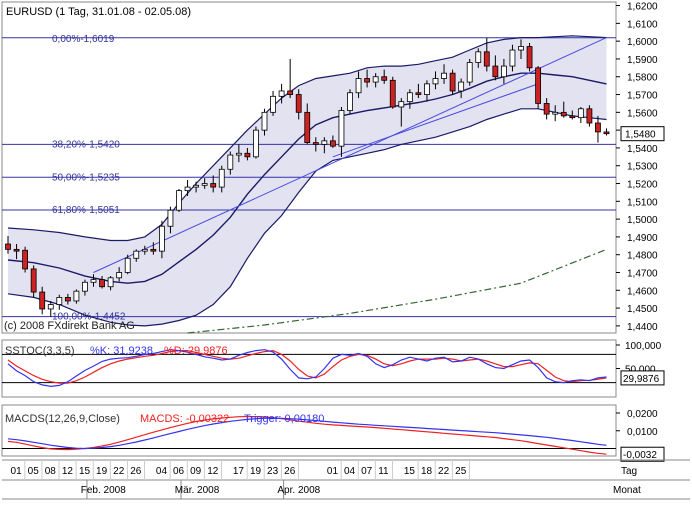 This screenshot has height=506, width=692. What do you see at coordinates (103, 490) in the screenshot?
I see `month-tick-label: Feb. 2008` at bounding box center [103, 490].